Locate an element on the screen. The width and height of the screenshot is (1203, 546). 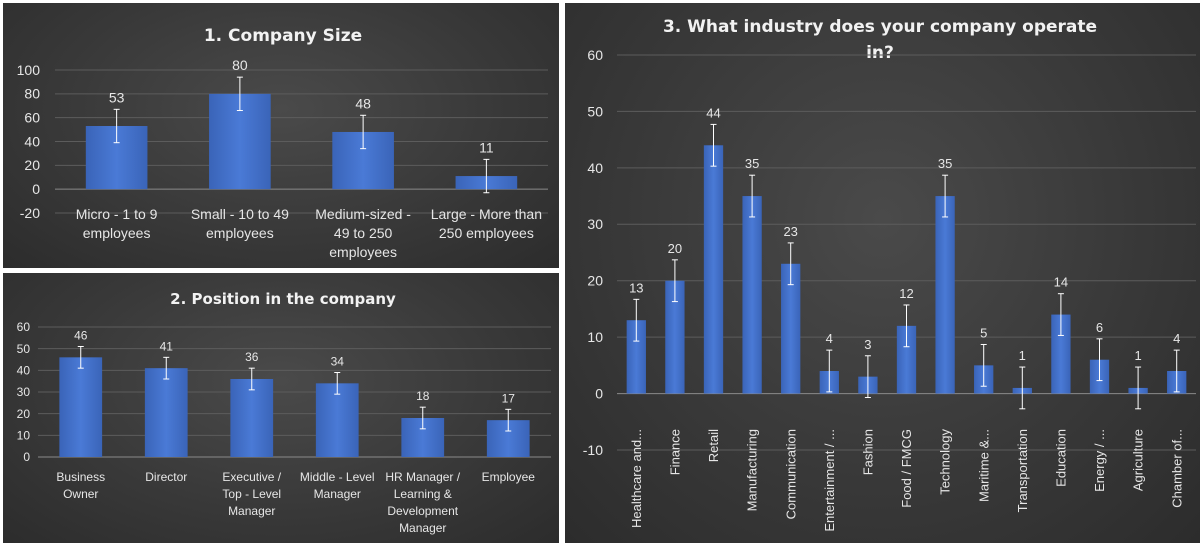
data-label: 14 is located at coordinates (1061, 282).